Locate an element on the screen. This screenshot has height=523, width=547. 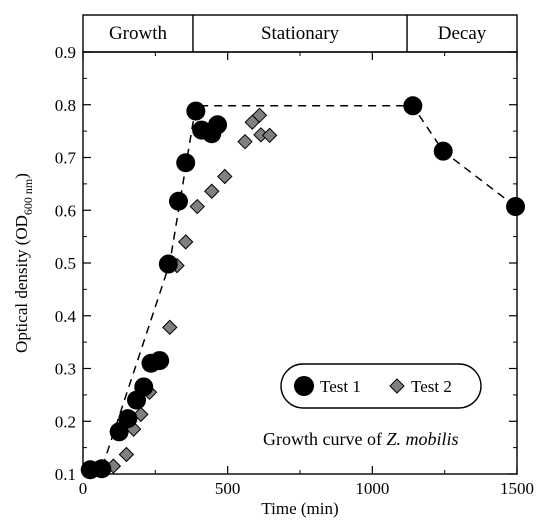
y-tick-label-2: 0.3 is located at coordinates (65, 369).